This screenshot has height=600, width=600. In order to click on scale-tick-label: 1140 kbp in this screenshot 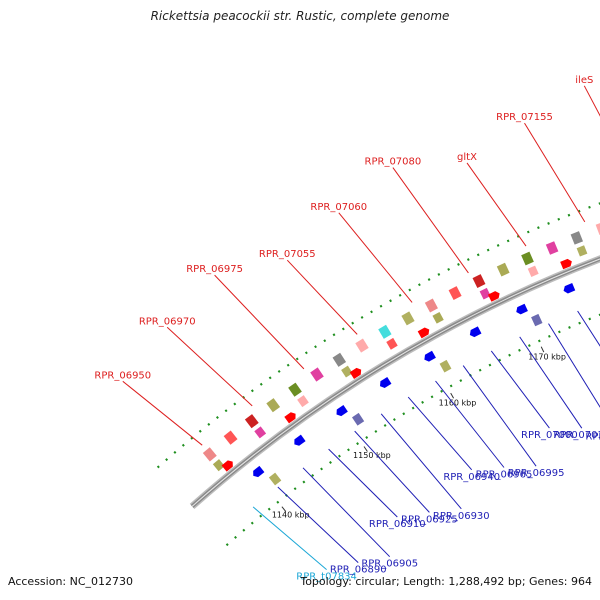, I will do `click(291, 515)`.